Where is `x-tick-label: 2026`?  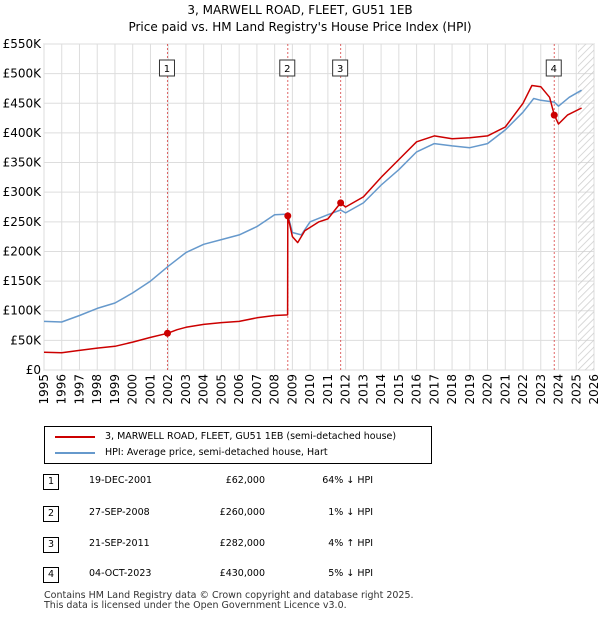
x-tick-label: 2026 is located at coordinates (593, 389).